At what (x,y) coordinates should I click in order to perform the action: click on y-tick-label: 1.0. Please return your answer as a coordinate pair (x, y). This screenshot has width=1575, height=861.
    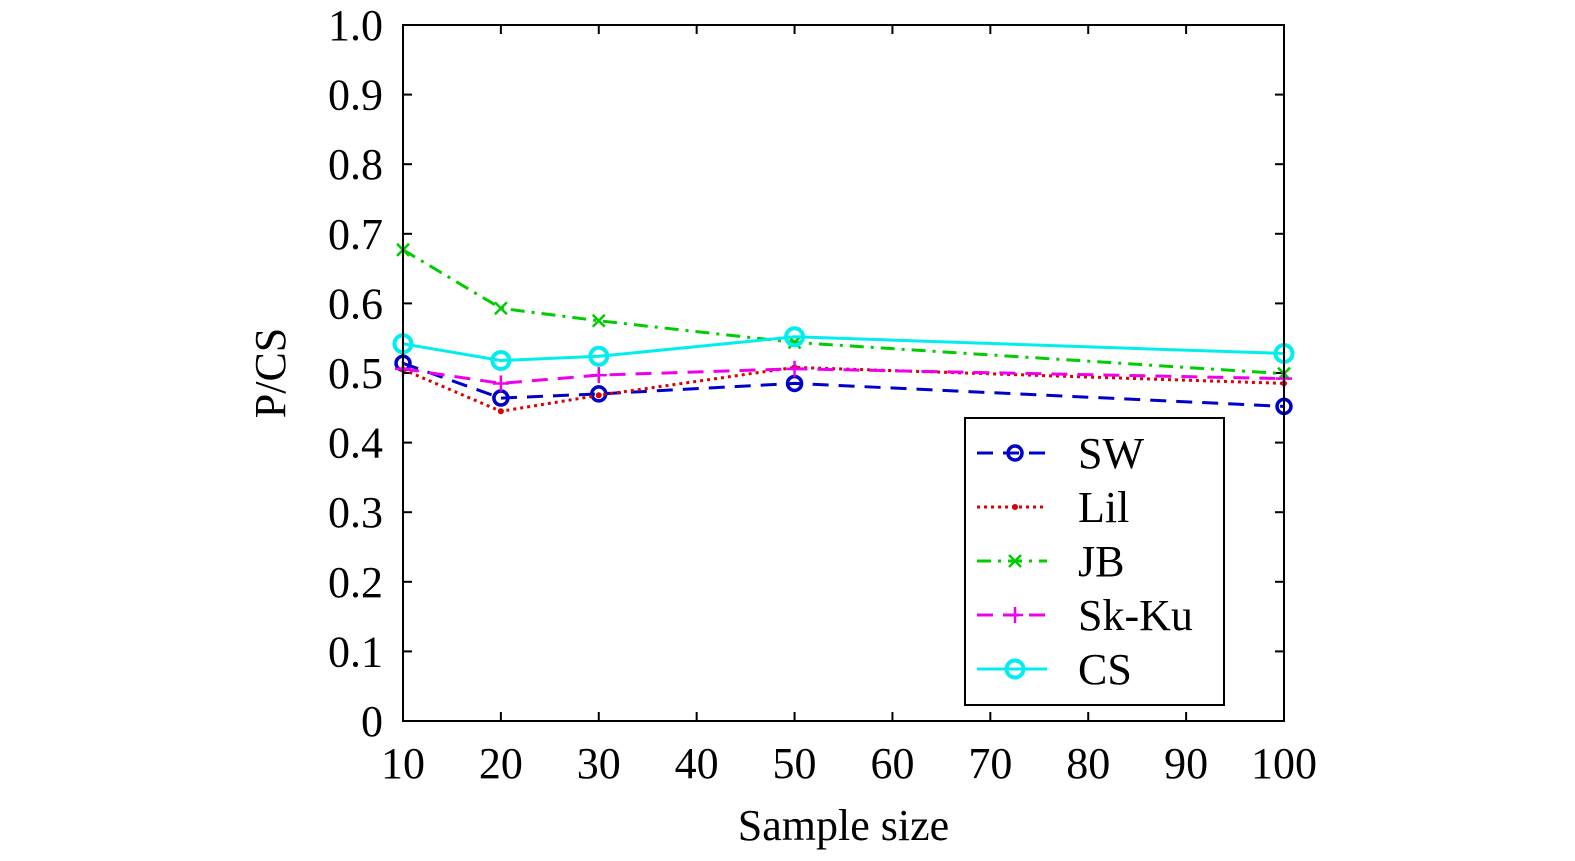
    Looking at the image, I should click on (355, 25).